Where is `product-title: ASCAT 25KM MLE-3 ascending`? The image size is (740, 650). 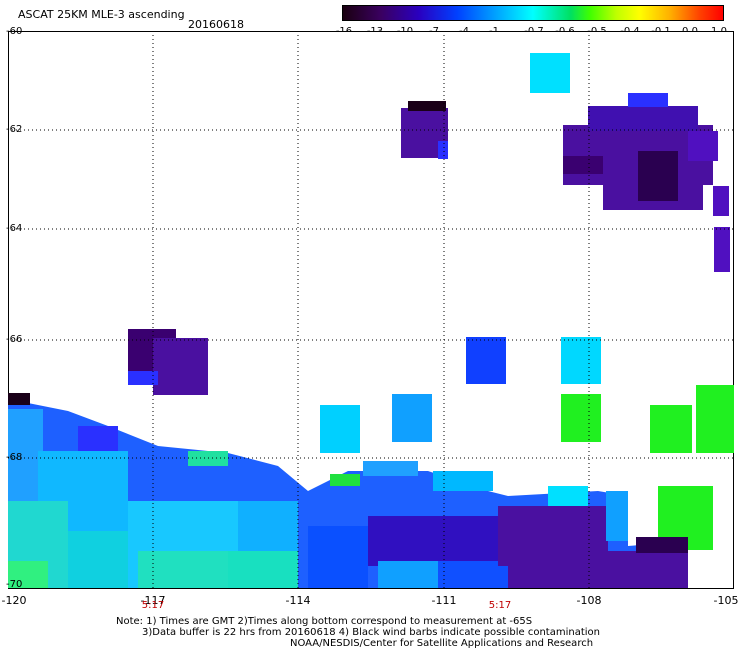 product-title: ASCAT 25KM MLE-3 ascending is located at coordinates (101, 14).